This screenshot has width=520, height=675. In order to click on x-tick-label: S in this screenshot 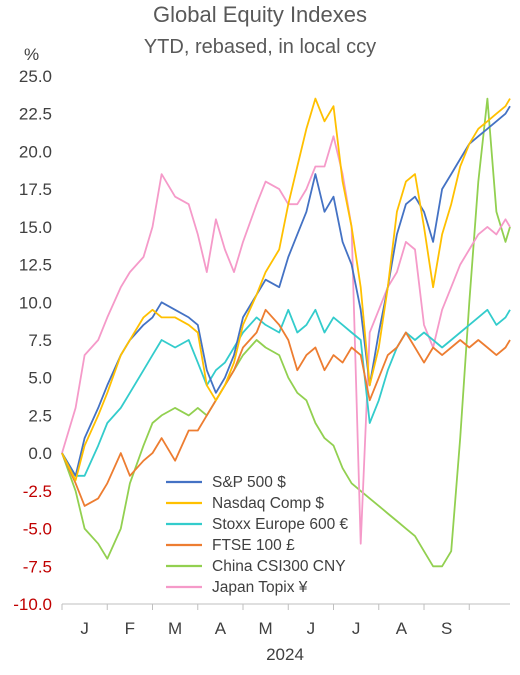, I will do `click(446, 628)`.